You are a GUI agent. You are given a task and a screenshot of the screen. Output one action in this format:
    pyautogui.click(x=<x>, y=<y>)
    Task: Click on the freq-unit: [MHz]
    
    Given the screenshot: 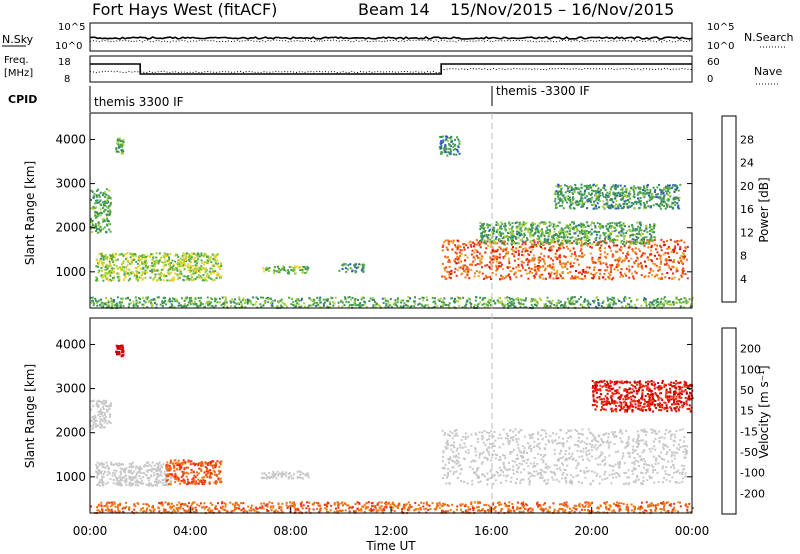 What is the action you would take?
    pyautogui.click(x=18, y=73)
    